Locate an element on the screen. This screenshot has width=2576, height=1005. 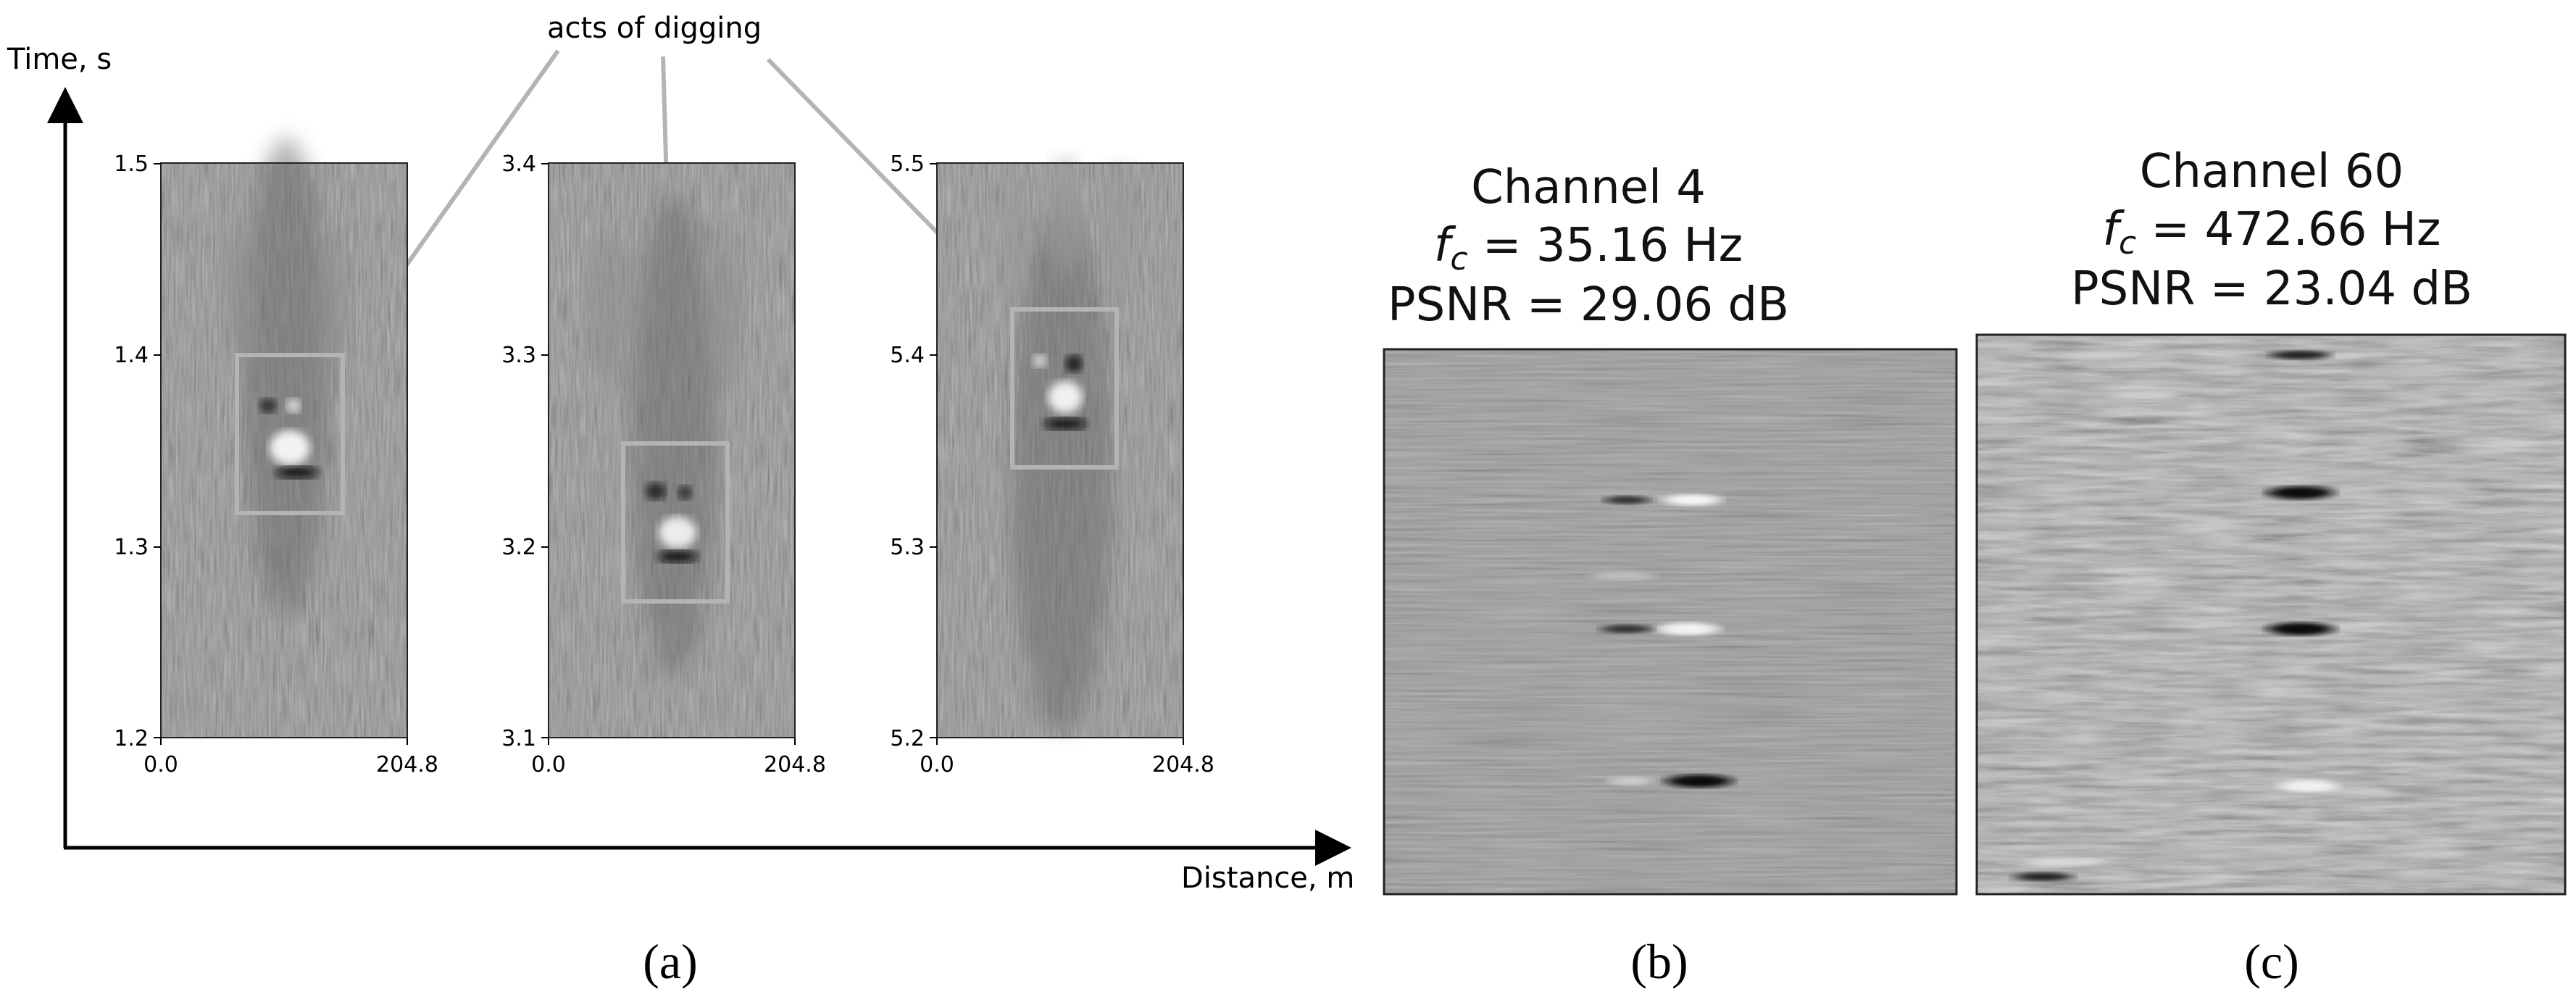
panel-a-plot-3: 5.5 5.4 5.3 5.2 0.0 204.8 is located at coordinates (1052, 464).